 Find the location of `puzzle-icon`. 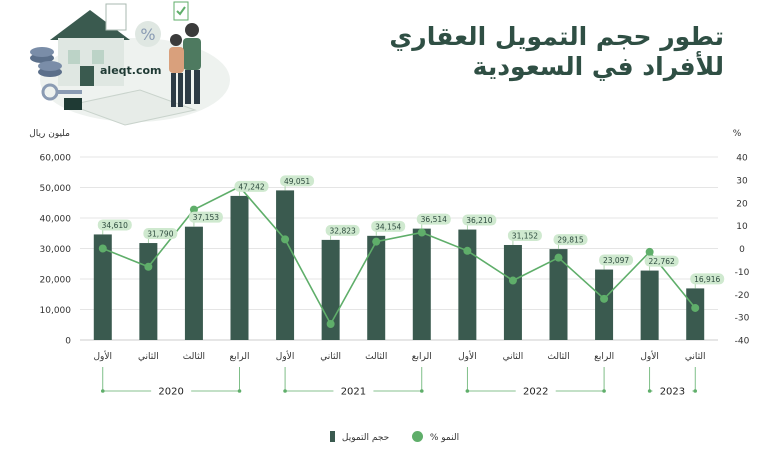

puzzle-icon is located at coordinates (73, 104).